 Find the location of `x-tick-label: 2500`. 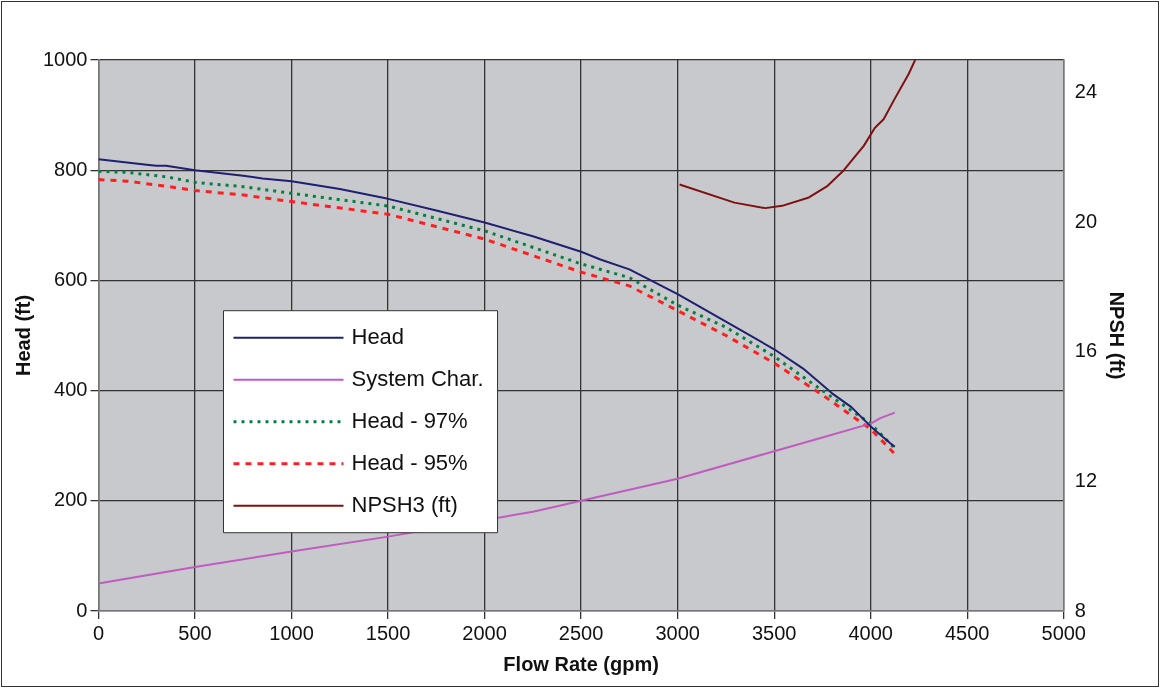

x-tick-label: 2500 is located at coordinates (581, 632).